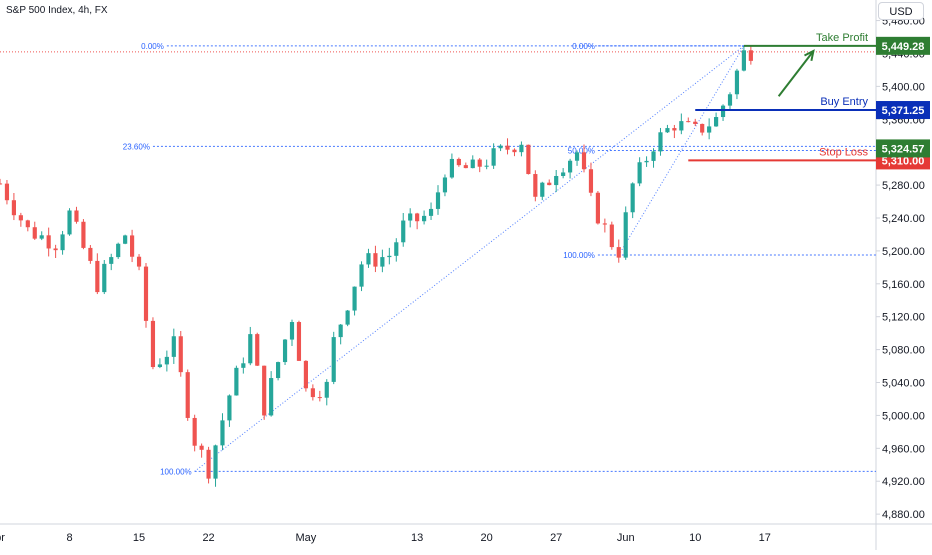  I want to click on x-tick-label: 20, so click(487, 538).